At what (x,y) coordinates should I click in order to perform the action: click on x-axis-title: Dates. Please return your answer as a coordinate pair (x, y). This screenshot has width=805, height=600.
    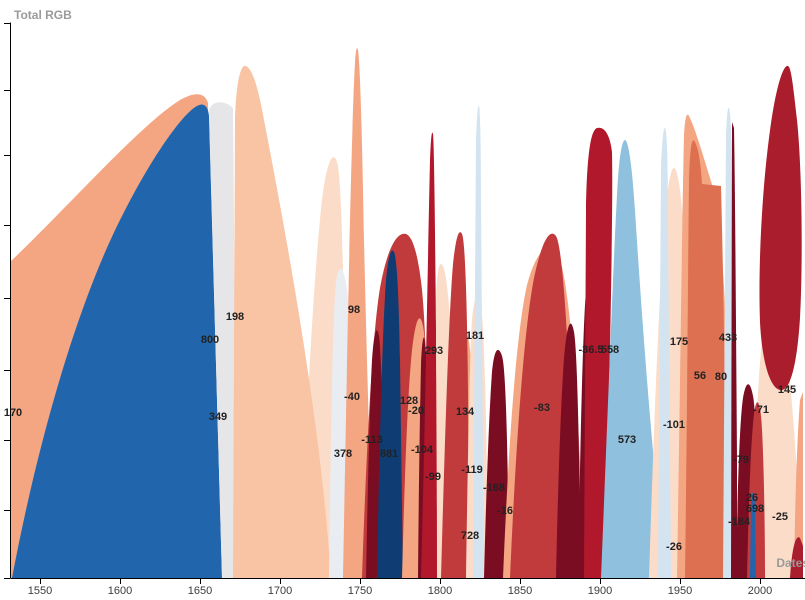
    Looking at the image, I should click on (790, 563).